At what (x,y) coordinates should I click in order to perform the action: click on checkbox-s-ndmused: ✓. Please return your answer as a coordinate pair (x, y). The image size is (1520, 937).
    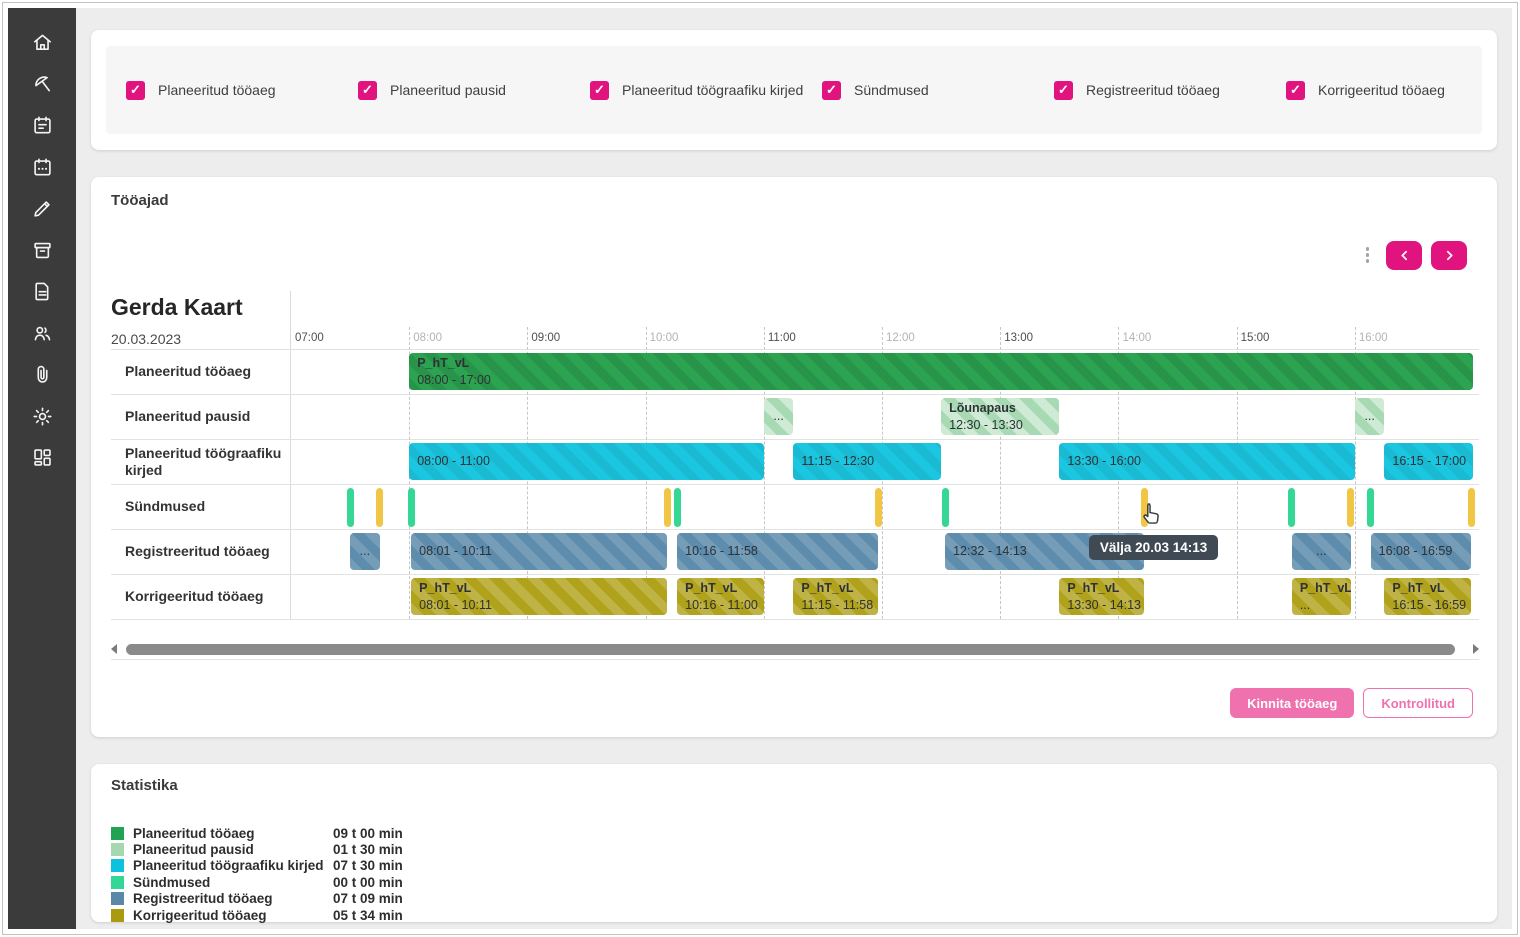
    Looking at the image, I should click on (831, 90).